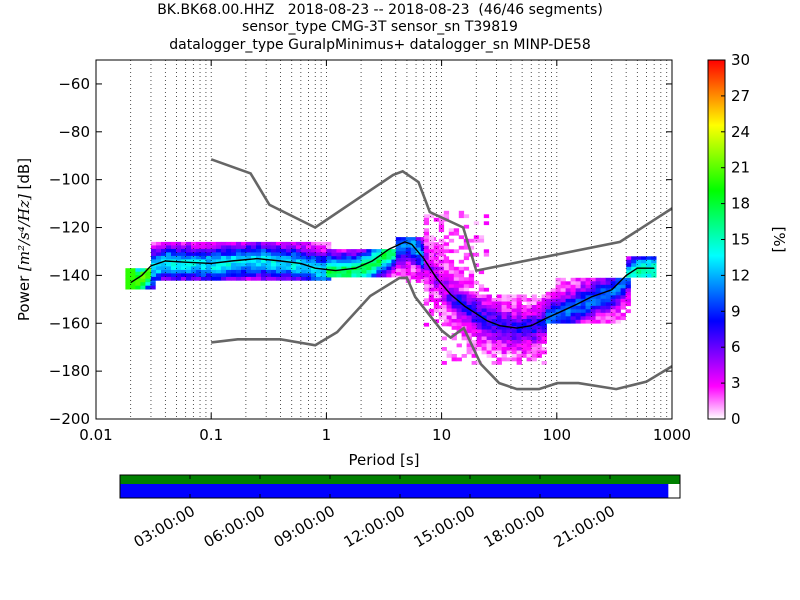  Describe the element at coordinates (24, 232) in the screenshot. I see `y-axis-label-units: [m²/s⁴/Hz]` at that location.